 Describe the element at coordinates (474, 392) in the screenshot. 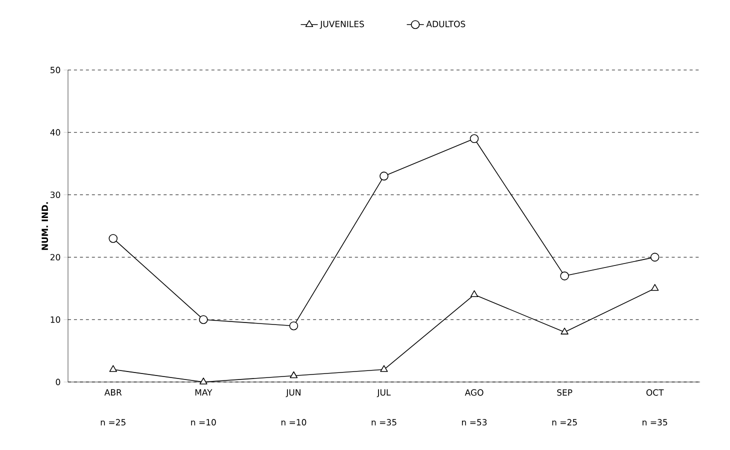

I see `x-tick-label: AGO` at that location.